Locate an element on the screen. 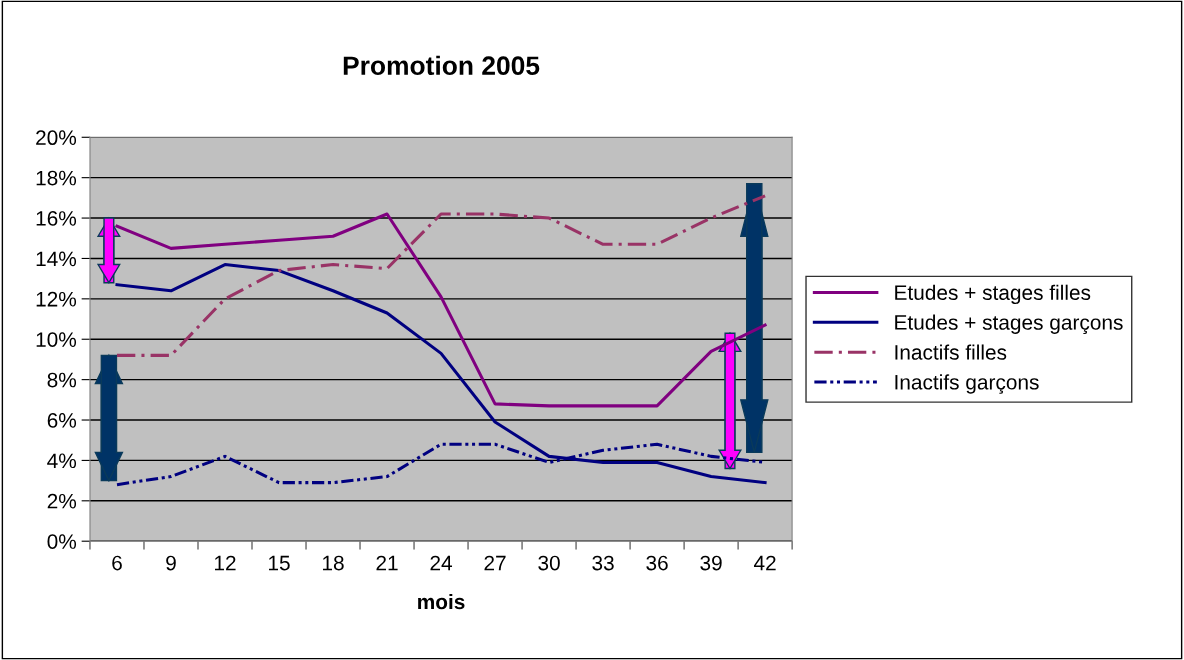  x-axis-title: mois is located at coordinates (441, 601).